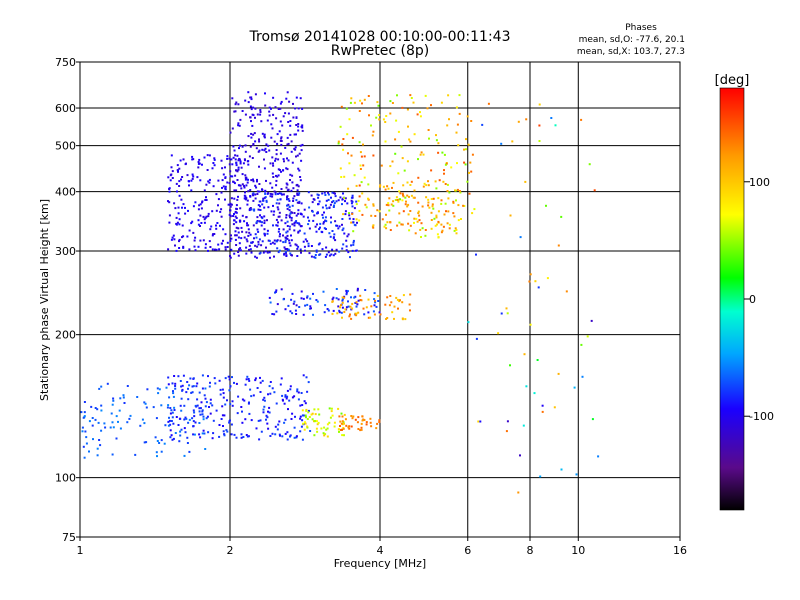  Describe the element at coordinates (530, 550) in the screenshot. I see `x-tick-label: 8` at that location.